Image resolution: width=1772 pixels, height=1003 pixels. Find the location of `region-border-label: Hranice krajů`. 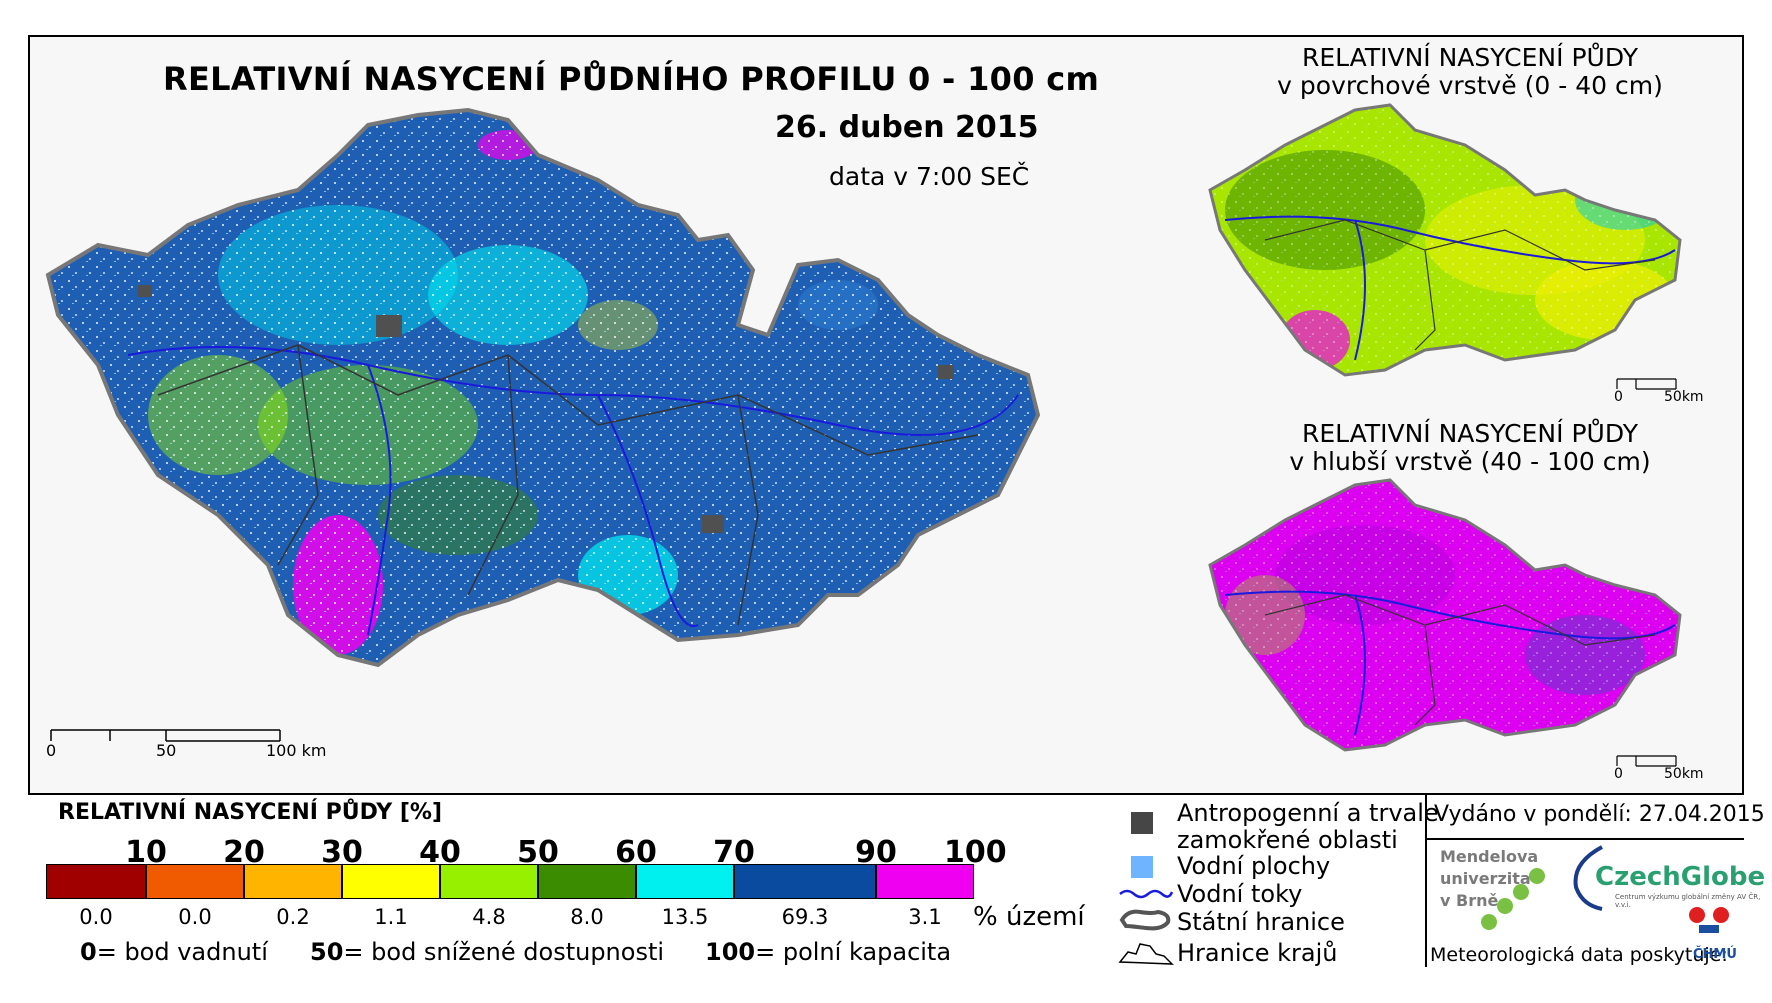

region-border-label: Hranice krajů is located at coordinates (1257, 953).